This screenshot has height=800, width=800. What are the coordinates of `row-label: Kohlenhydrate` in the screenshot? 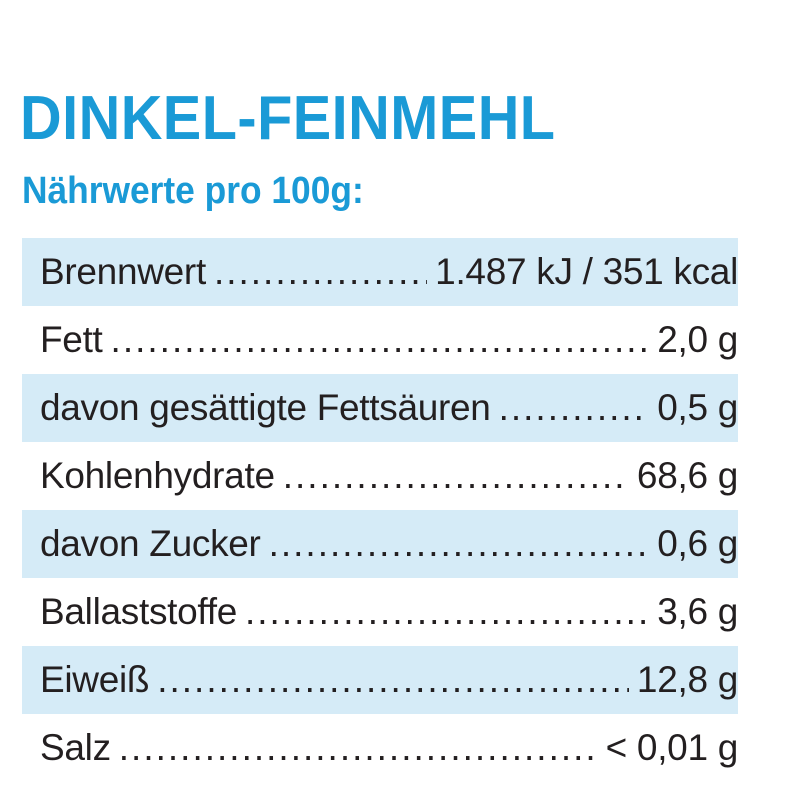 It's located at (157, 475).